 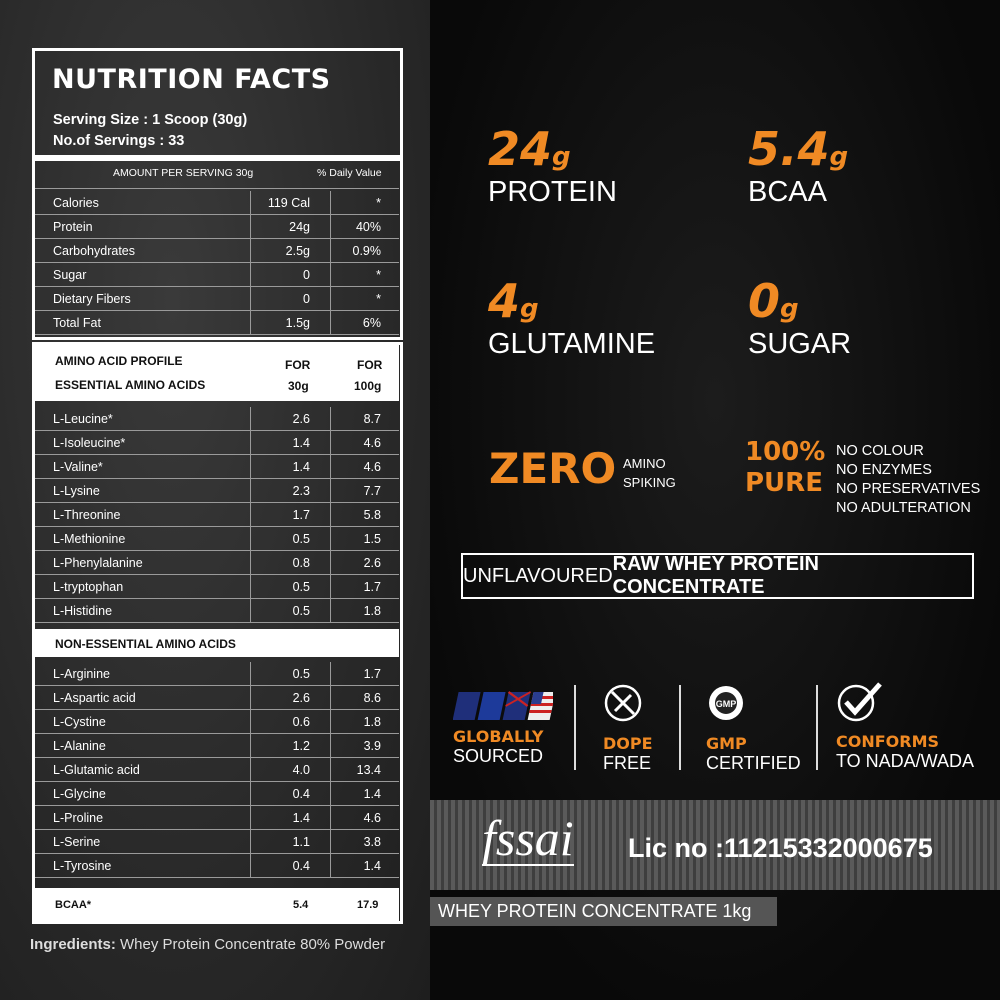 What do you see at coordinates (77, 841) in the screenshot?
I see `cell-name: L-Serine` at bounding box center [77, 841].